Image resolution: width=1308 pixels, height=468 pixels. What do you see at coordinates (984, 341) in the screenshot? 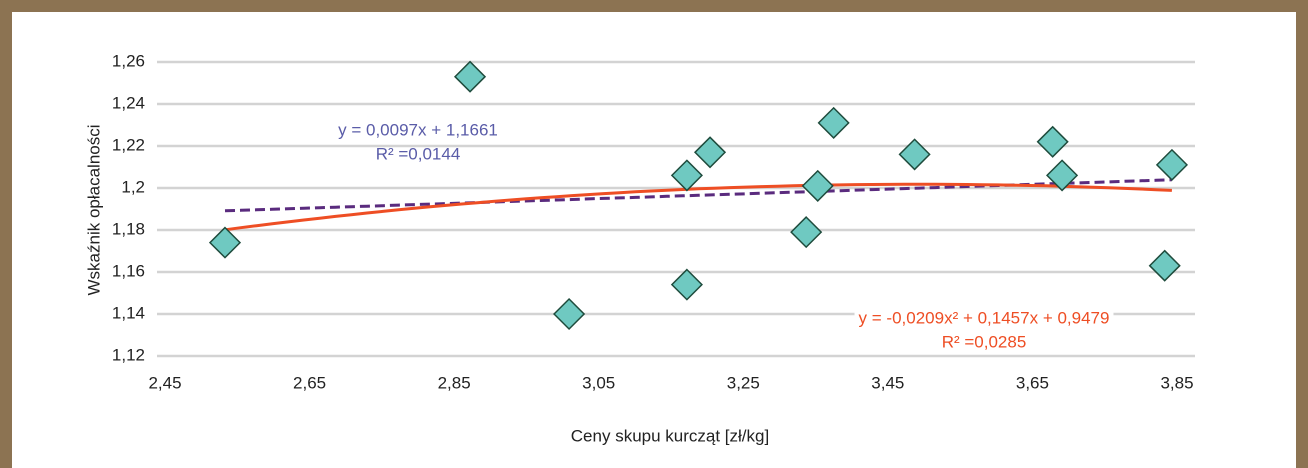
I see `trendline-r2: R² =0,0285` at bounding box center [984, 341].